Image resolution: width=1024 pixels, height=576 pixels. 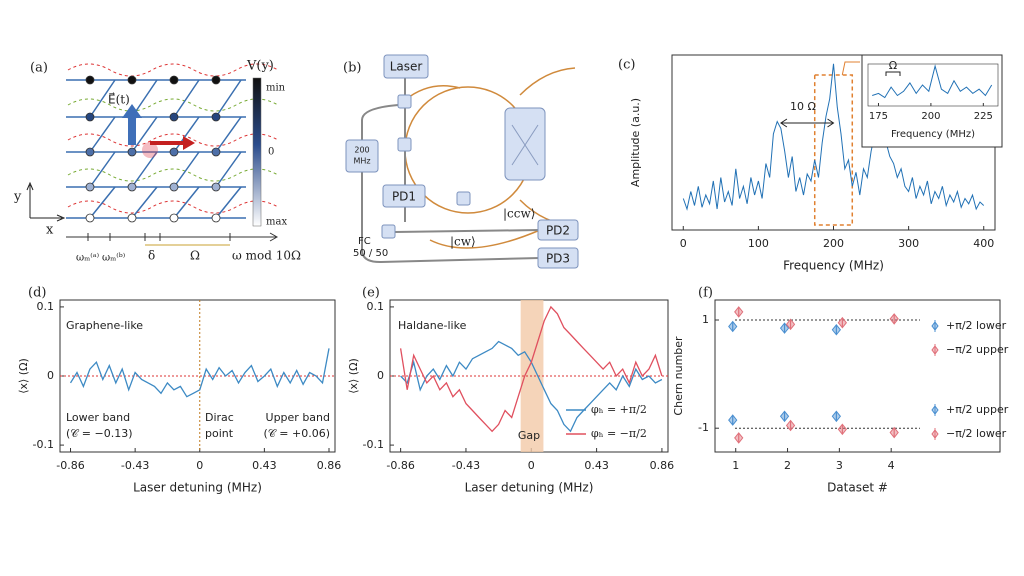 I want to click on node-label: Laser, so click(x=406, y=67).